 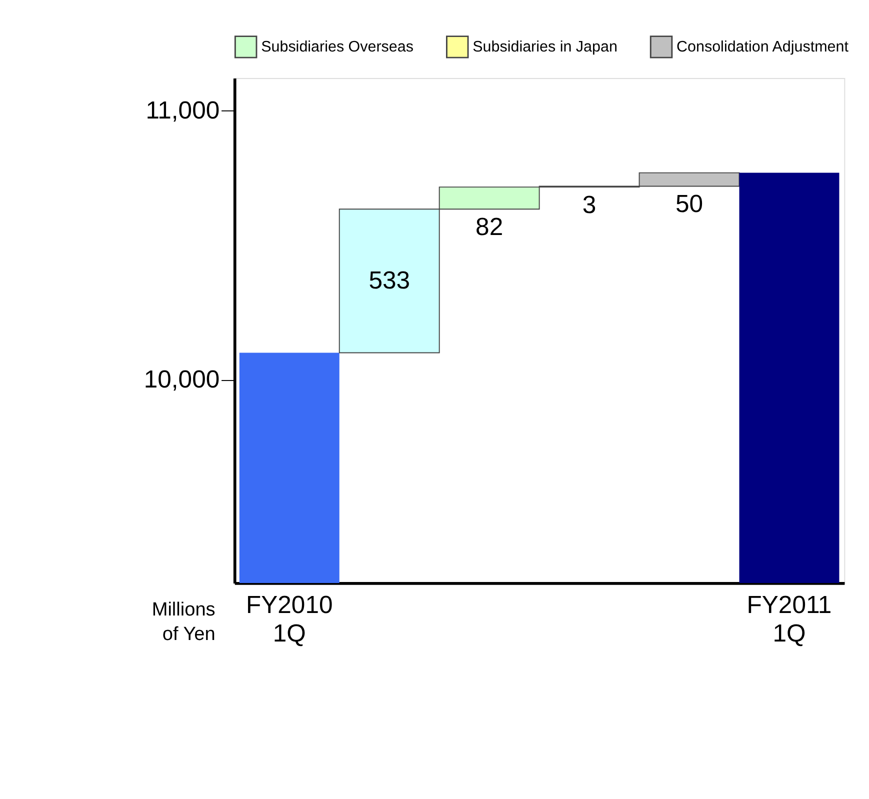 I want to click on legend-label: Consolidation Adjustment, so click(x=763, y=47).